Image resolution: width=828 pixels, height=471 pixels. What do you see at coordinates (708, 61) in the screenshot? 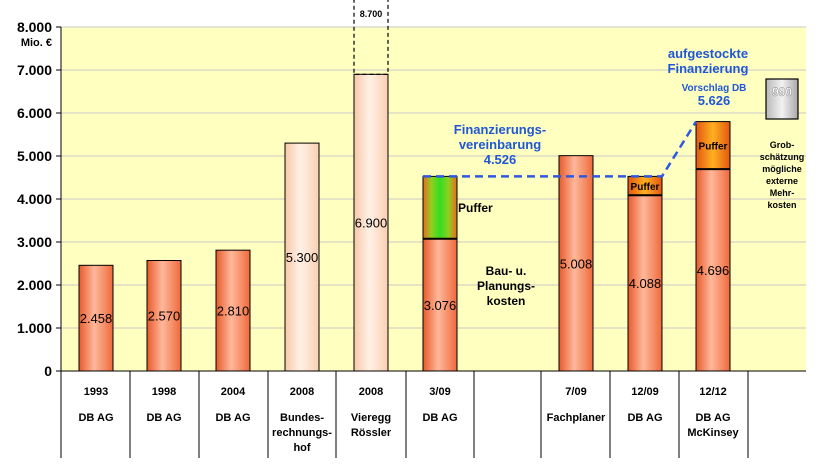
I see `increased-financing-label: aufgestockte Finanzierung` at bounding box center [708, 61].